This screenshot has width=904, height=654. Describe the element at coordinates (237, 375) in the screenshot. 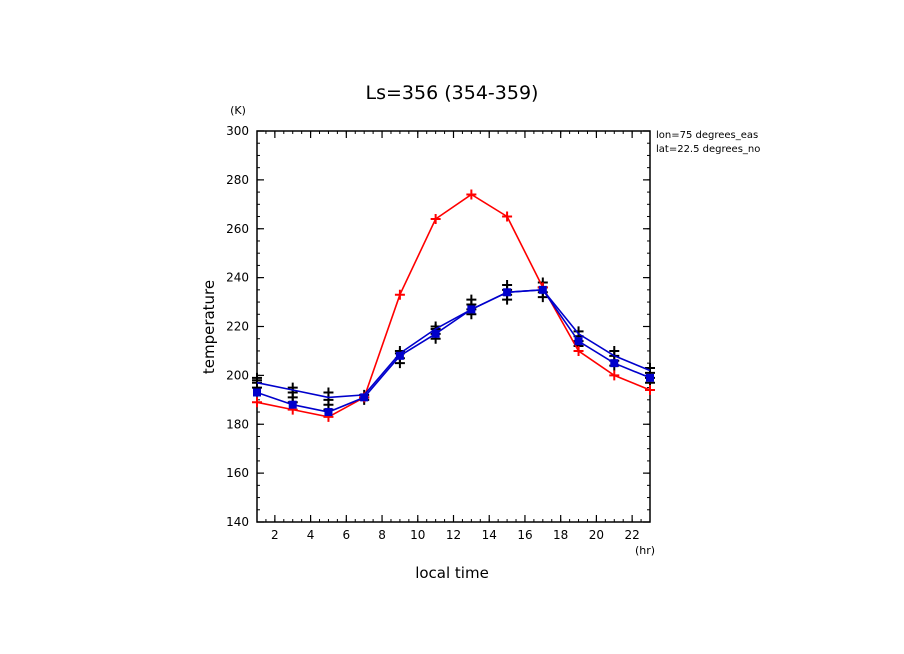

I see `y-tick-label: 200` at that location.